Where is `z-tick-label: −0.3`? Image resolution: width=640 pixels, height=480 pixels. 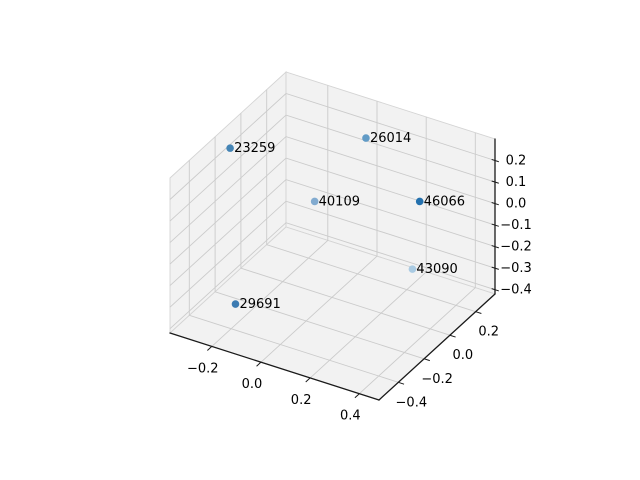
z-tick-label: −0.3 is located at coordinates (516, 268).